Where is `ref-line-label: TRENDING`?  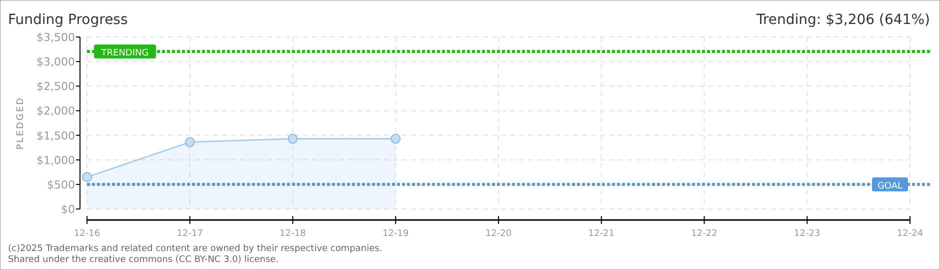 ref-line-label: TRENDING is located at coordinates (124, 53).